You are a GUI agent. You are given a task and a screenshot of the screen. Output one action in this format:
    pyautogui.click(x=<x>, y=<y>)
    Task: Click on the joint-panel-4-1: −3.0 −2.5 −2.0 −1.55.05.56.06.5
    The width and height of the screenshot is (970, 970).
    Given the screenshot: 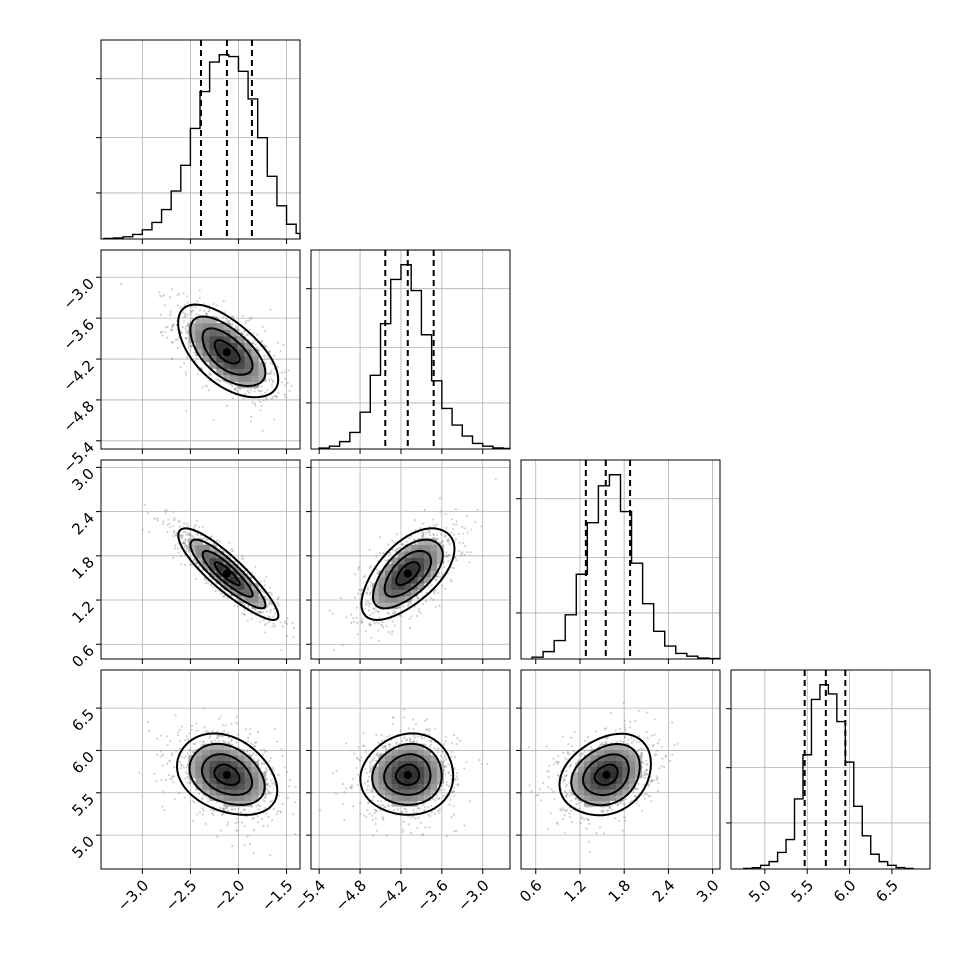 What is the action you would take?
    pyautogui.click(x=184, y=792)
    